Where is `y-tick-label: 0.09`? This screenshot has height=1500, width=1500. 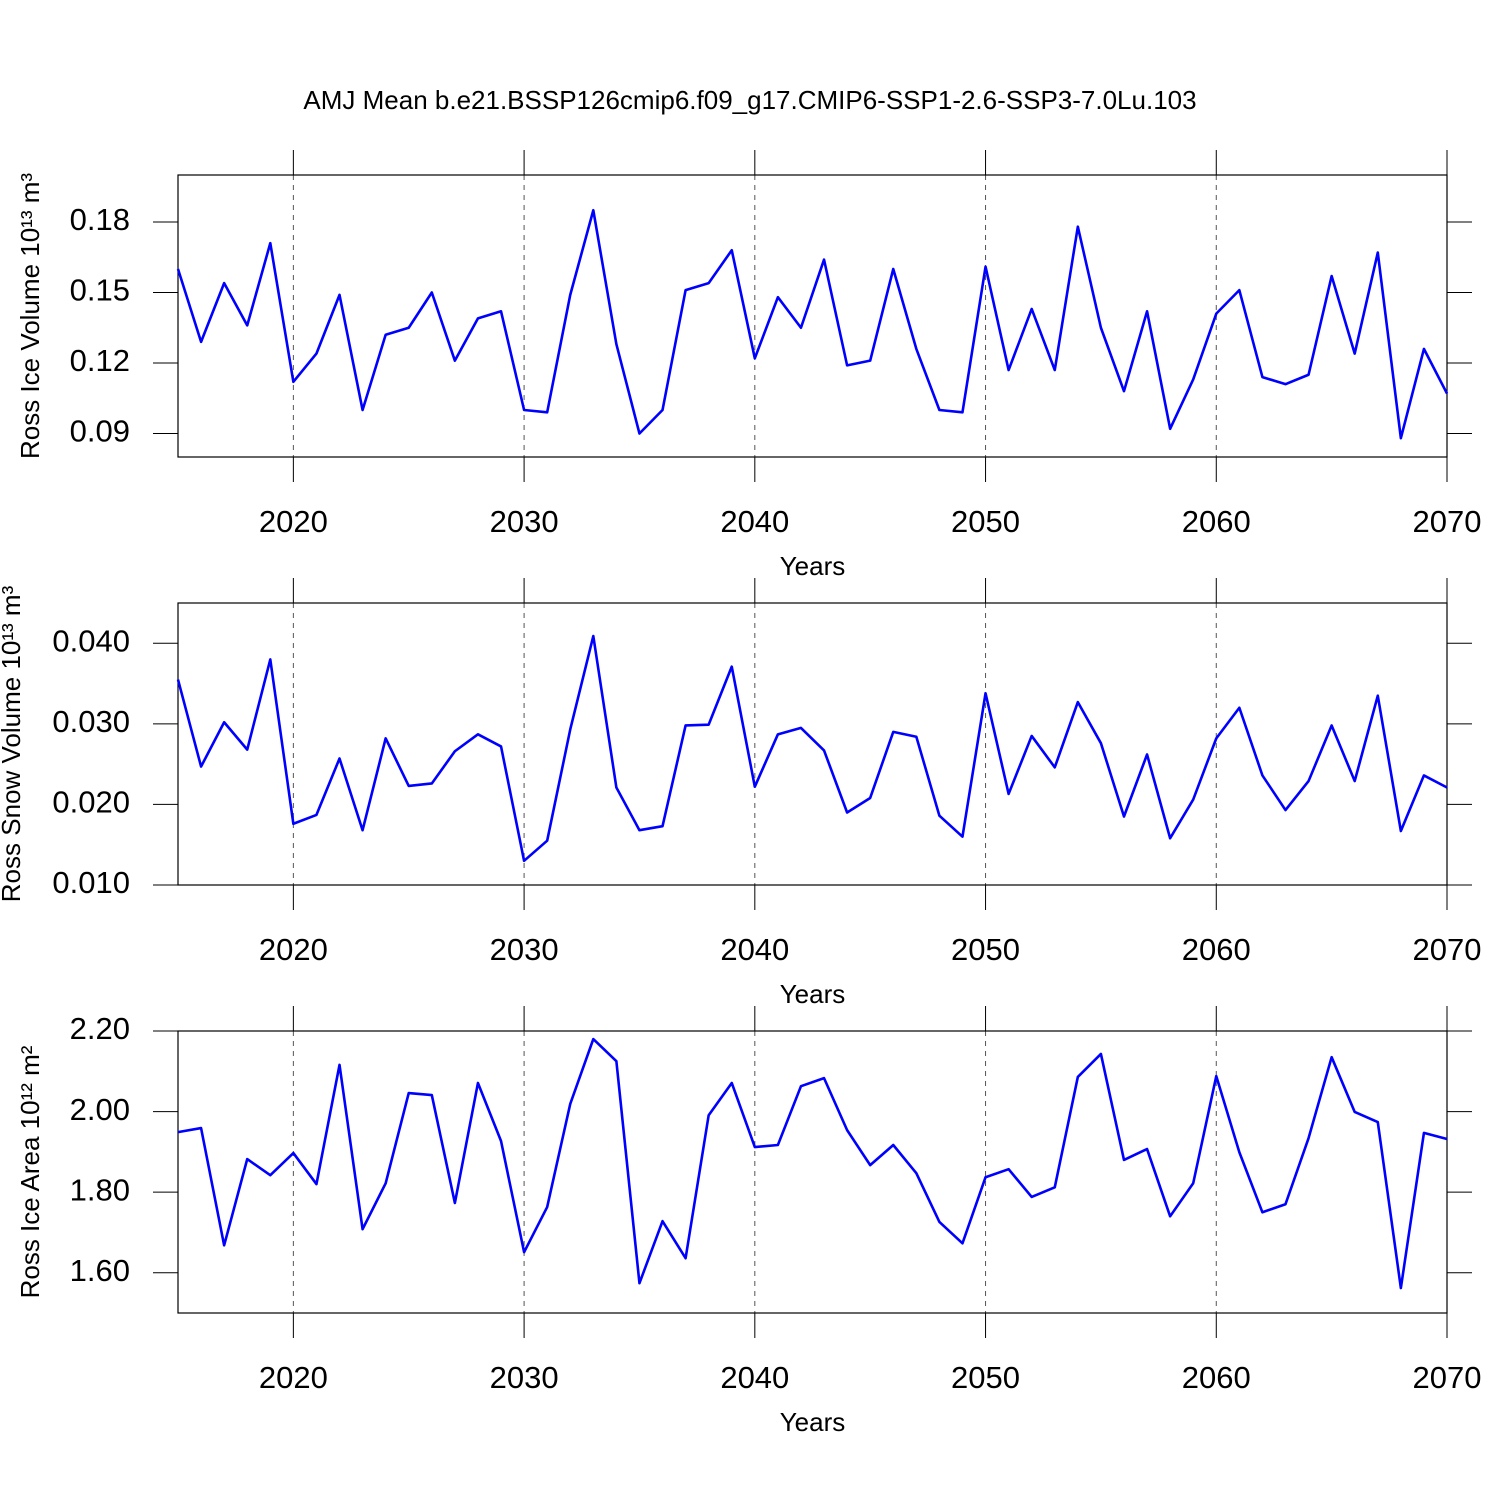 y-tick-label: 0.09 is located at coordinates (100, 431).